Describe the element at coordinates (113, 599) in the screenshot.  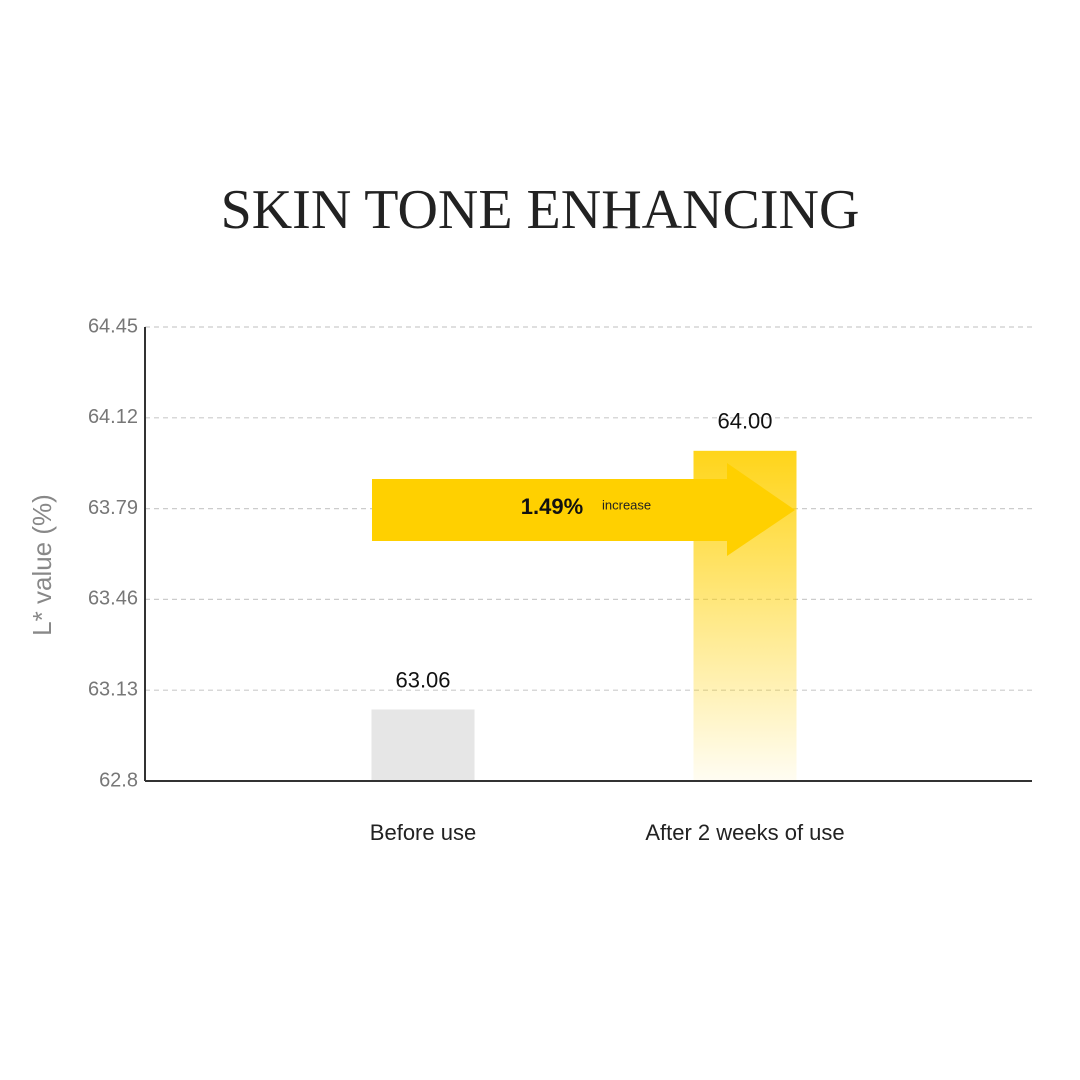
I see `y-tick-label: 63.46` at that location.